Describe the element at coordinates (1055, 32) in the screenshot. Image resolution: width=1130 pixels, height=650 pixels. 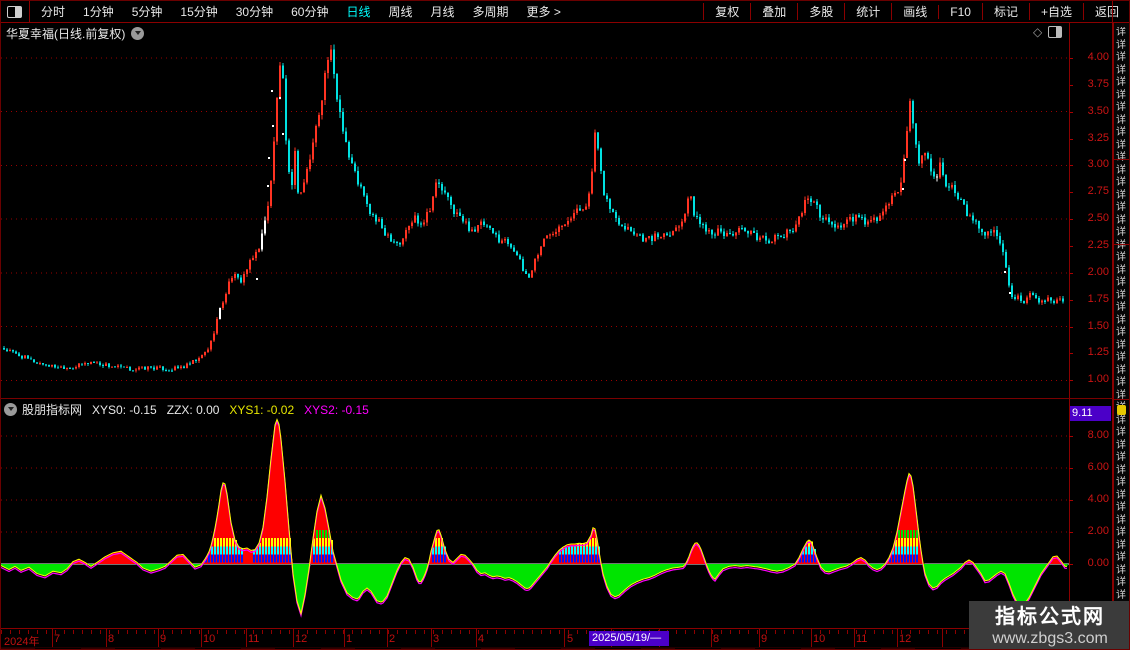
I see `maximize-panel-icon` at that location.